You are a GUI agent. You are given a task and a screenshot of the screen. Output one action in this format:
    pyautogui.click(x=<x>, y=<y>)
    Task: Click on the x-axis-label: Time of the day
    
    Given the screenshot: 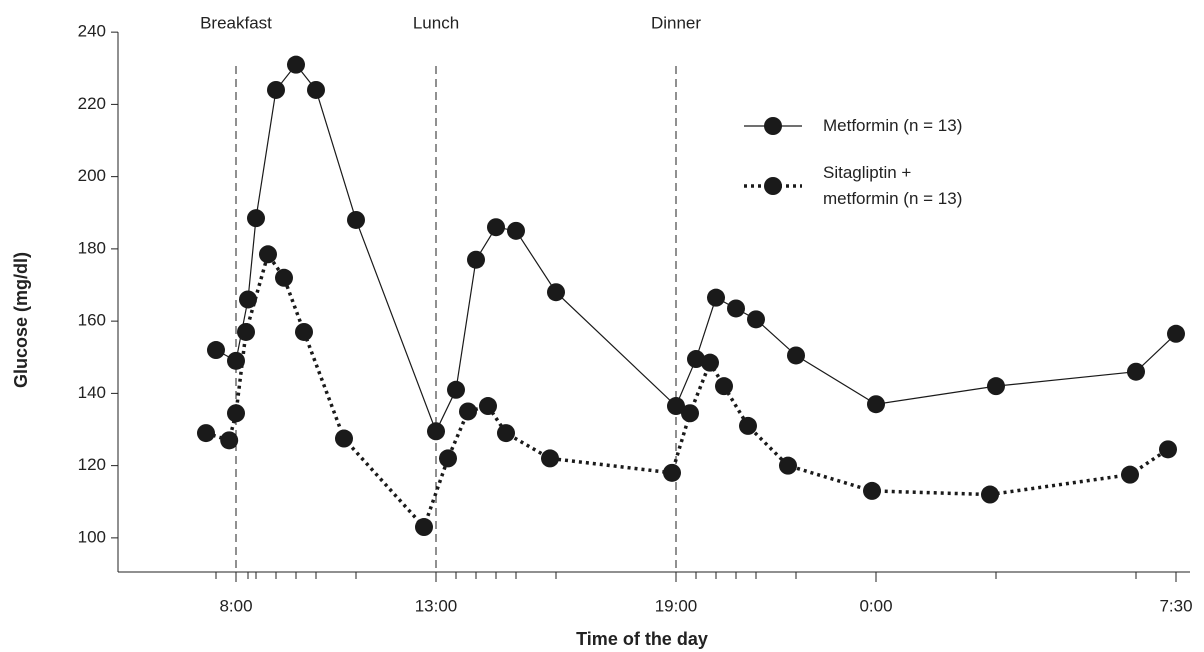 What is the action you would take?
    pyautogui.click(x=642, y=639)
    